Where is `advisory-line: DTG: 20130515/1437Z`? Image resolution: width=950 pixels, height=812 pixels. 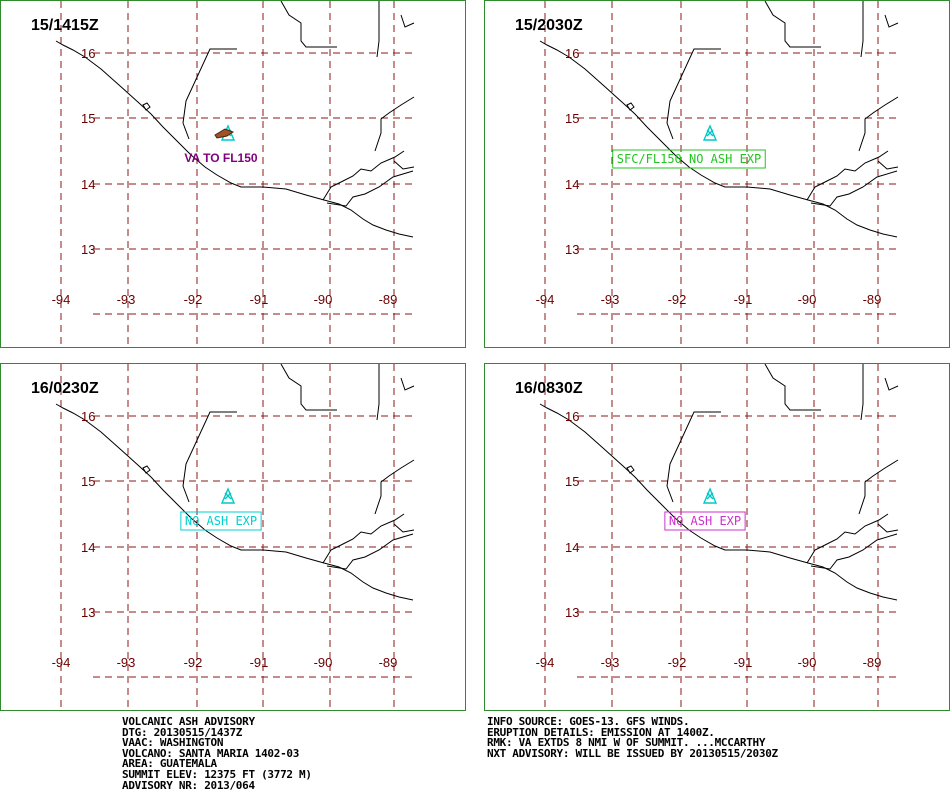
advisory-line: DTG: 20130515/1437Z is located at coordinates (182, 732).